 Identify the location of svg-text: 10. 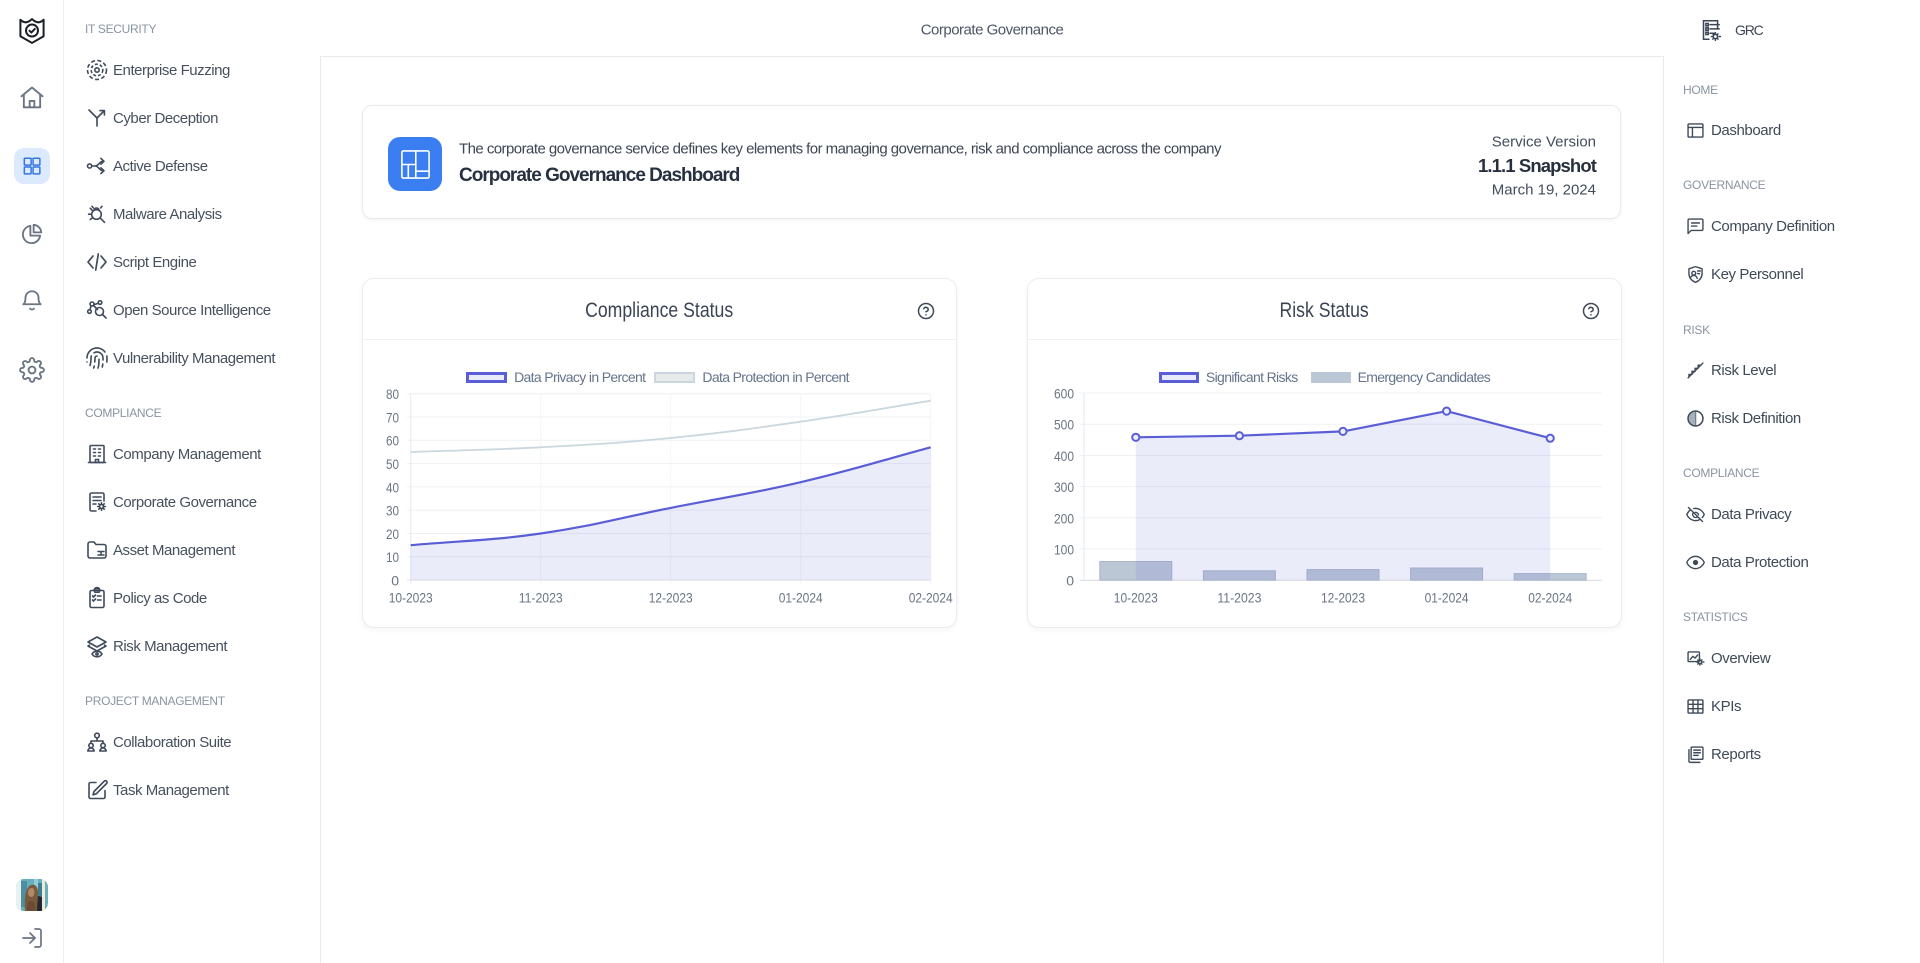
(392, 557).